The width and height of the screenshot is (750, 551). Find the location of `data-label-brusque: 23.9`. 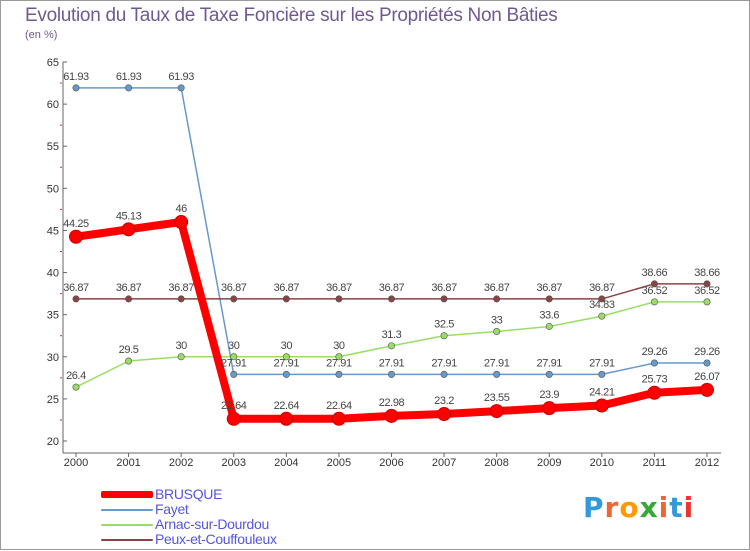

data-label-brusque: 23.9 is located at coordinates (549, 395).